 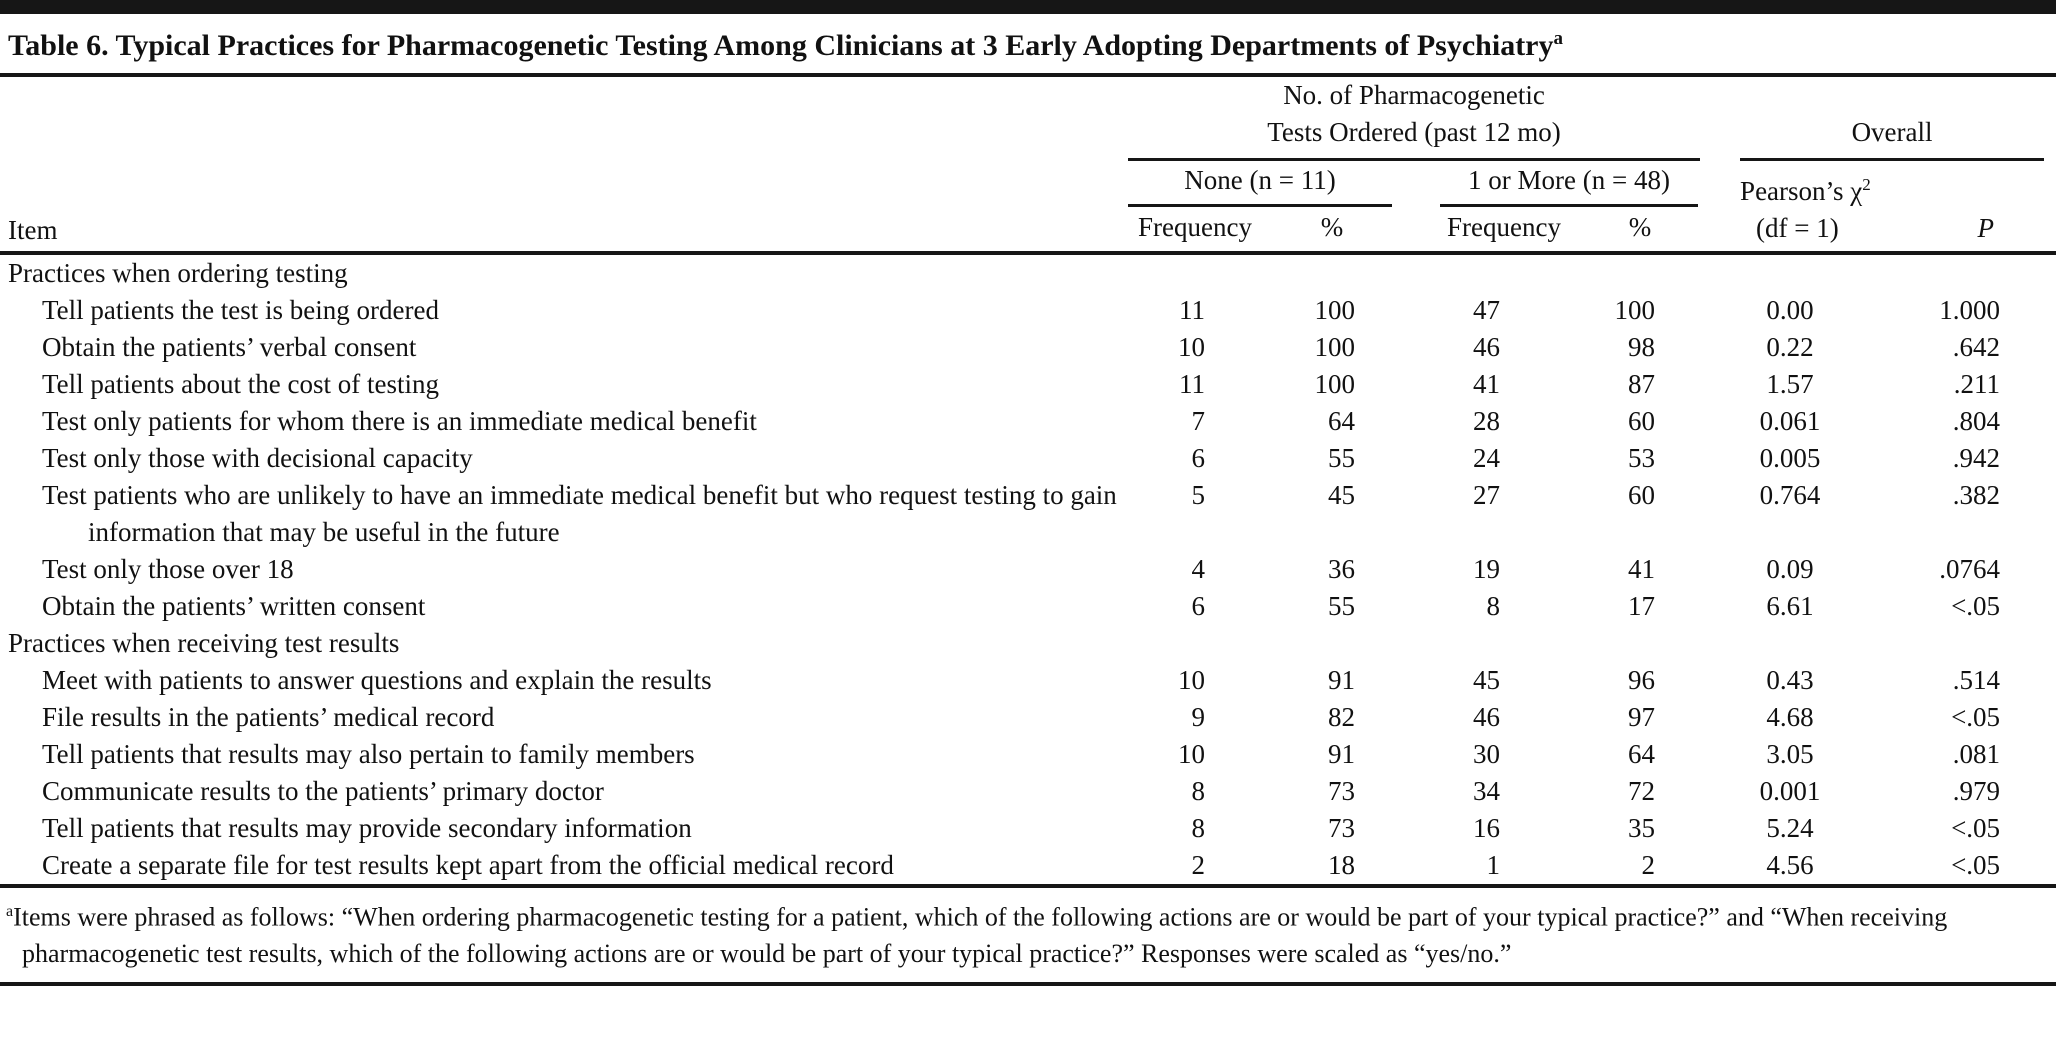 What do you see at coordinates (1976, 458) in the screenshot?
I see `p-value-cell: .942` at bounding box center [1976, 458].